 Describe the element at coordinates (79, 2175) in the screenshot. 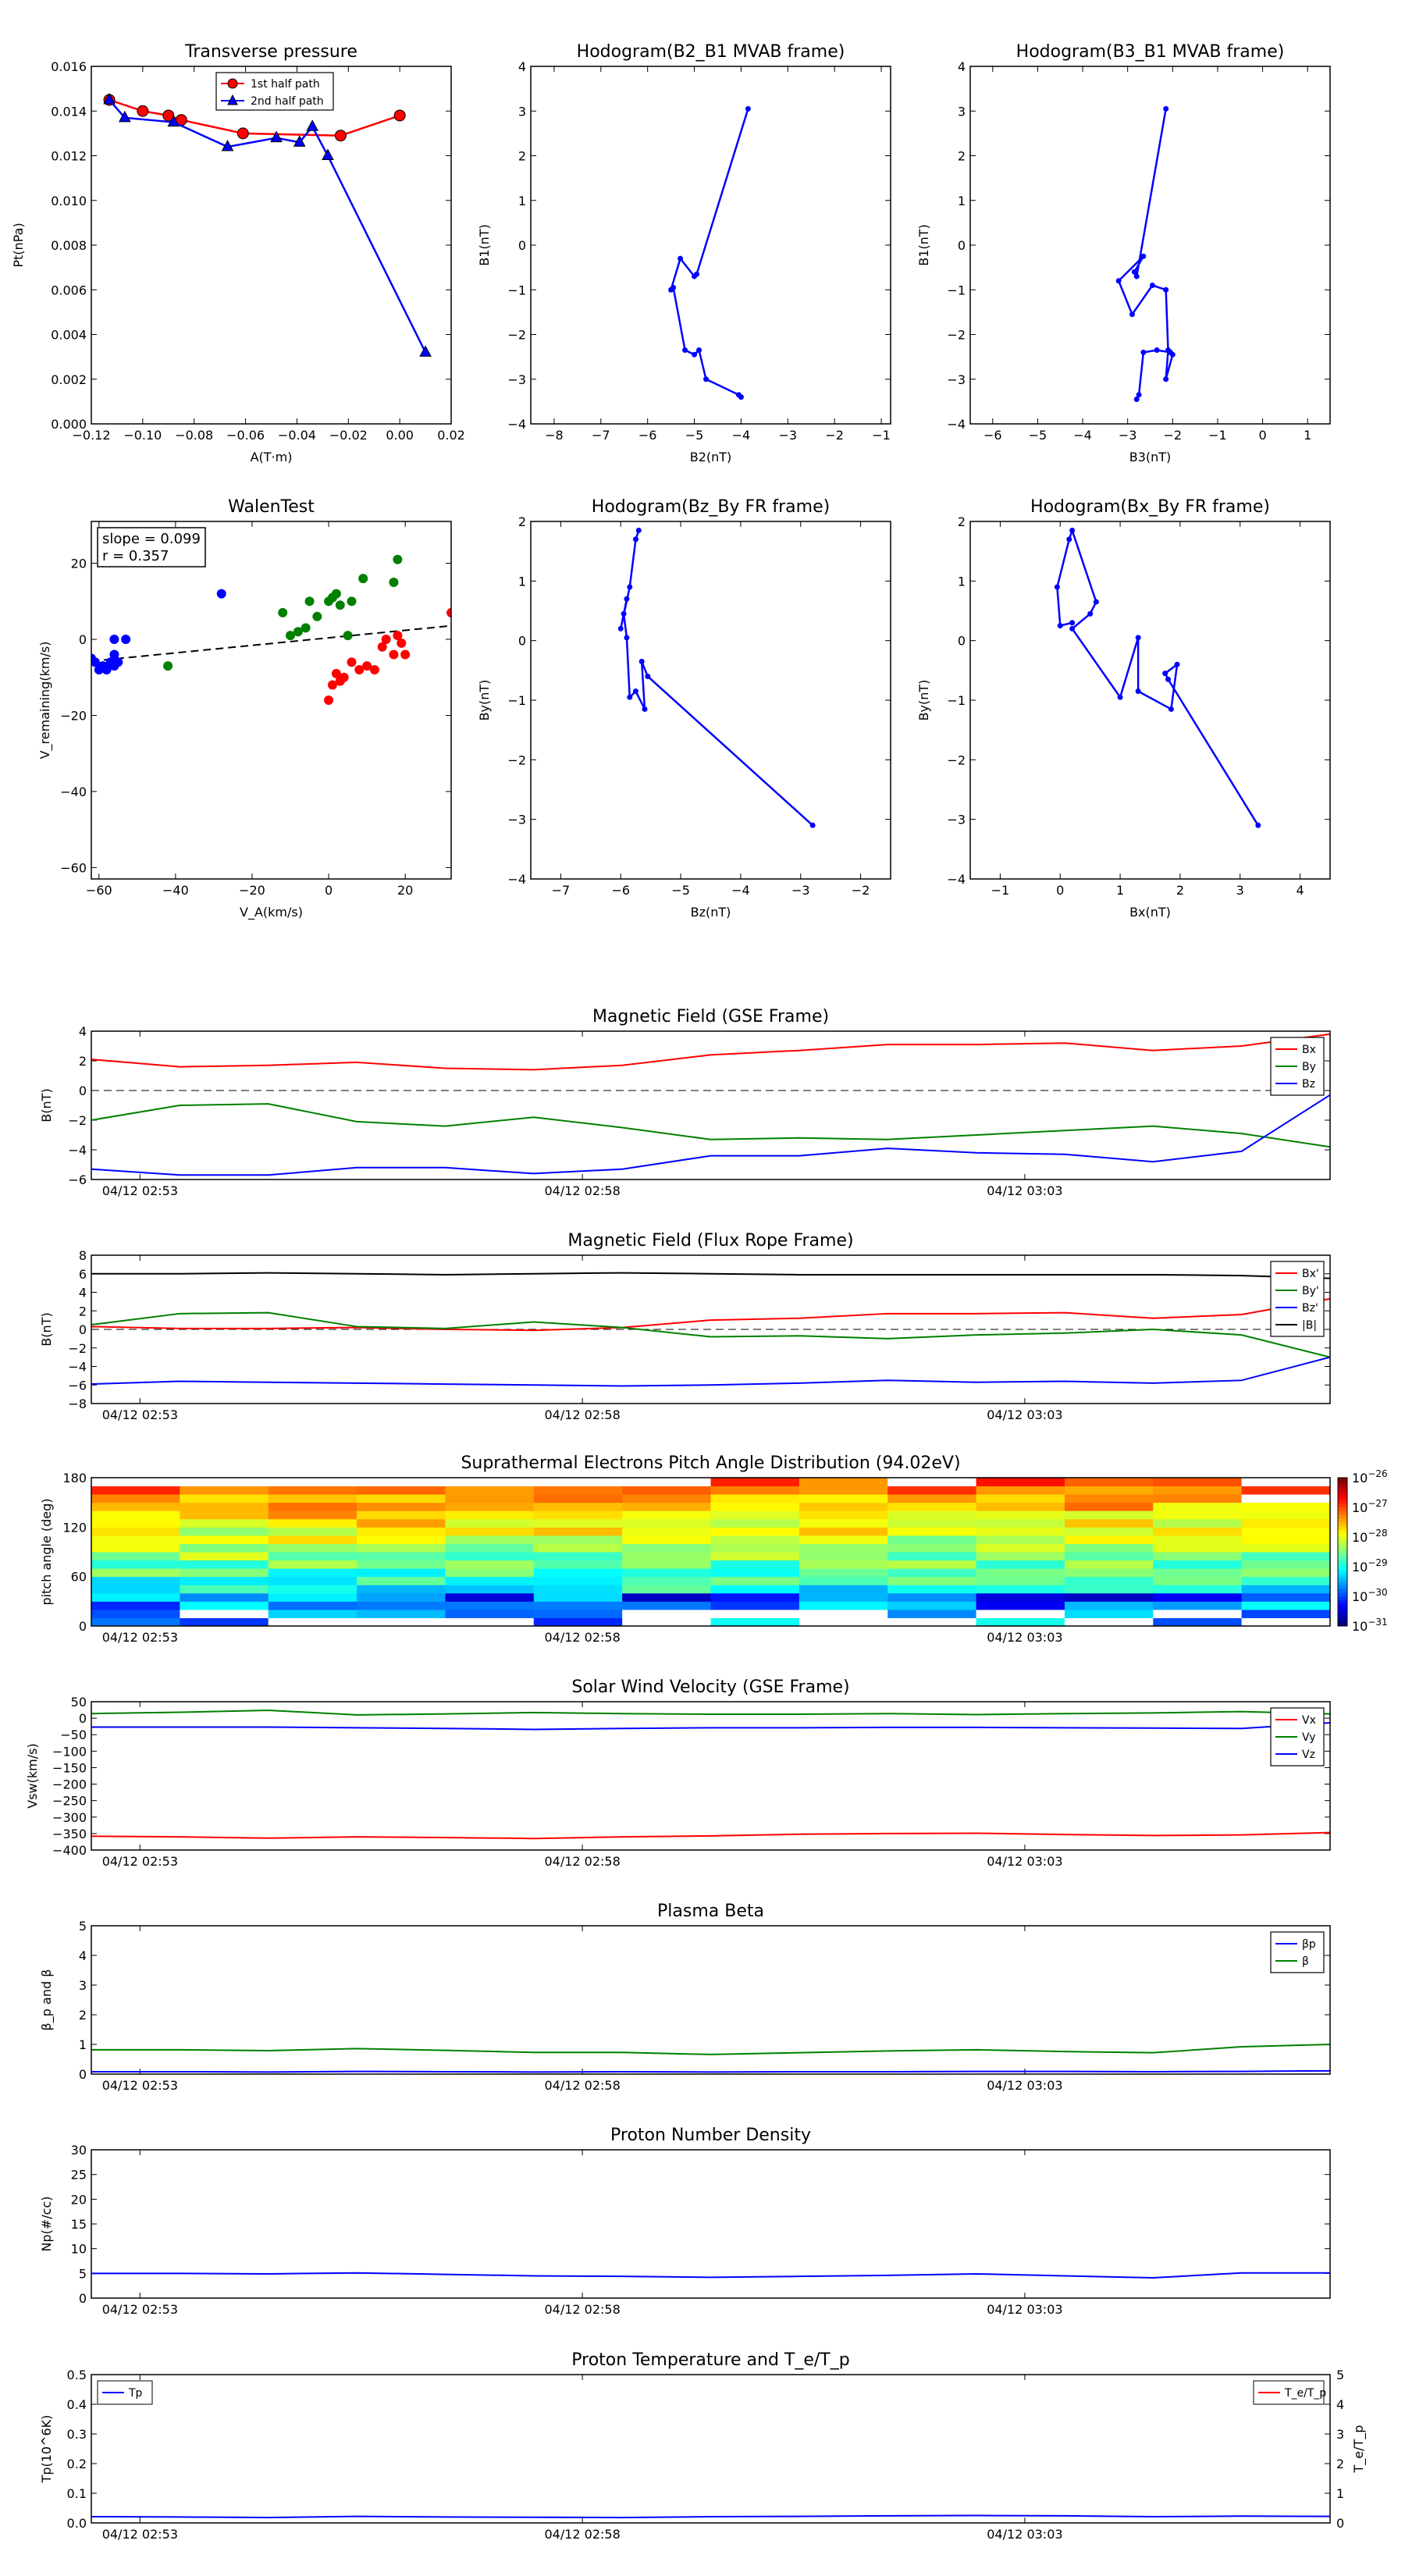

I see `y-tick-label: 25` at that location.